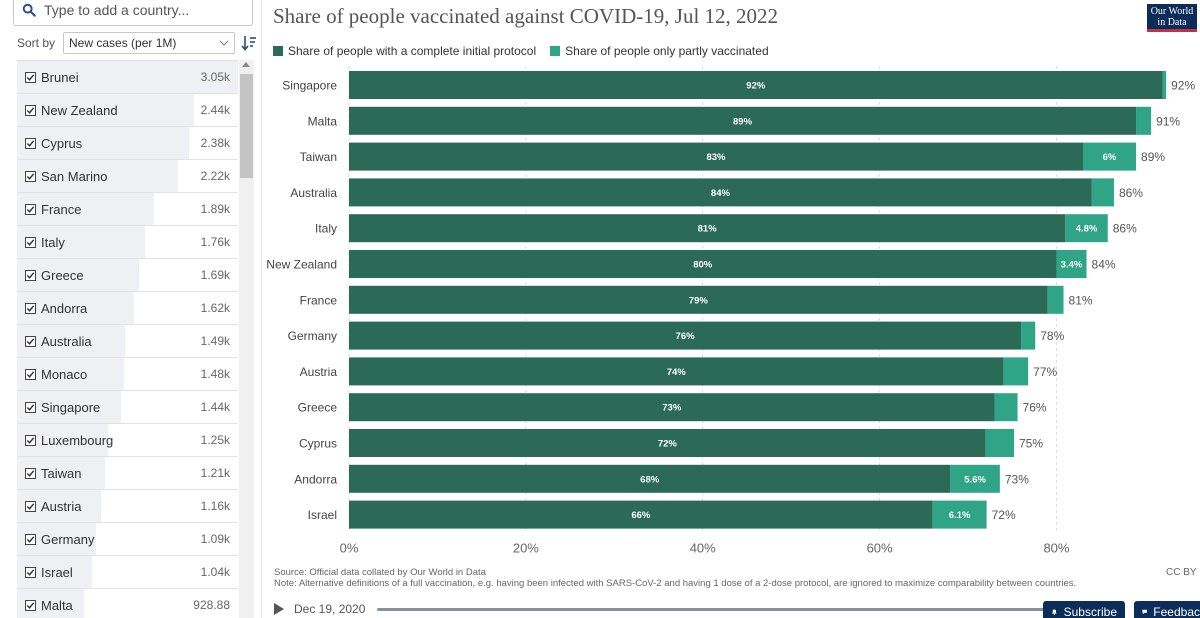  Describe the element at coordinates (127, 572) in the screenshot. I see `country-row: Israel 1.04k` at that location.